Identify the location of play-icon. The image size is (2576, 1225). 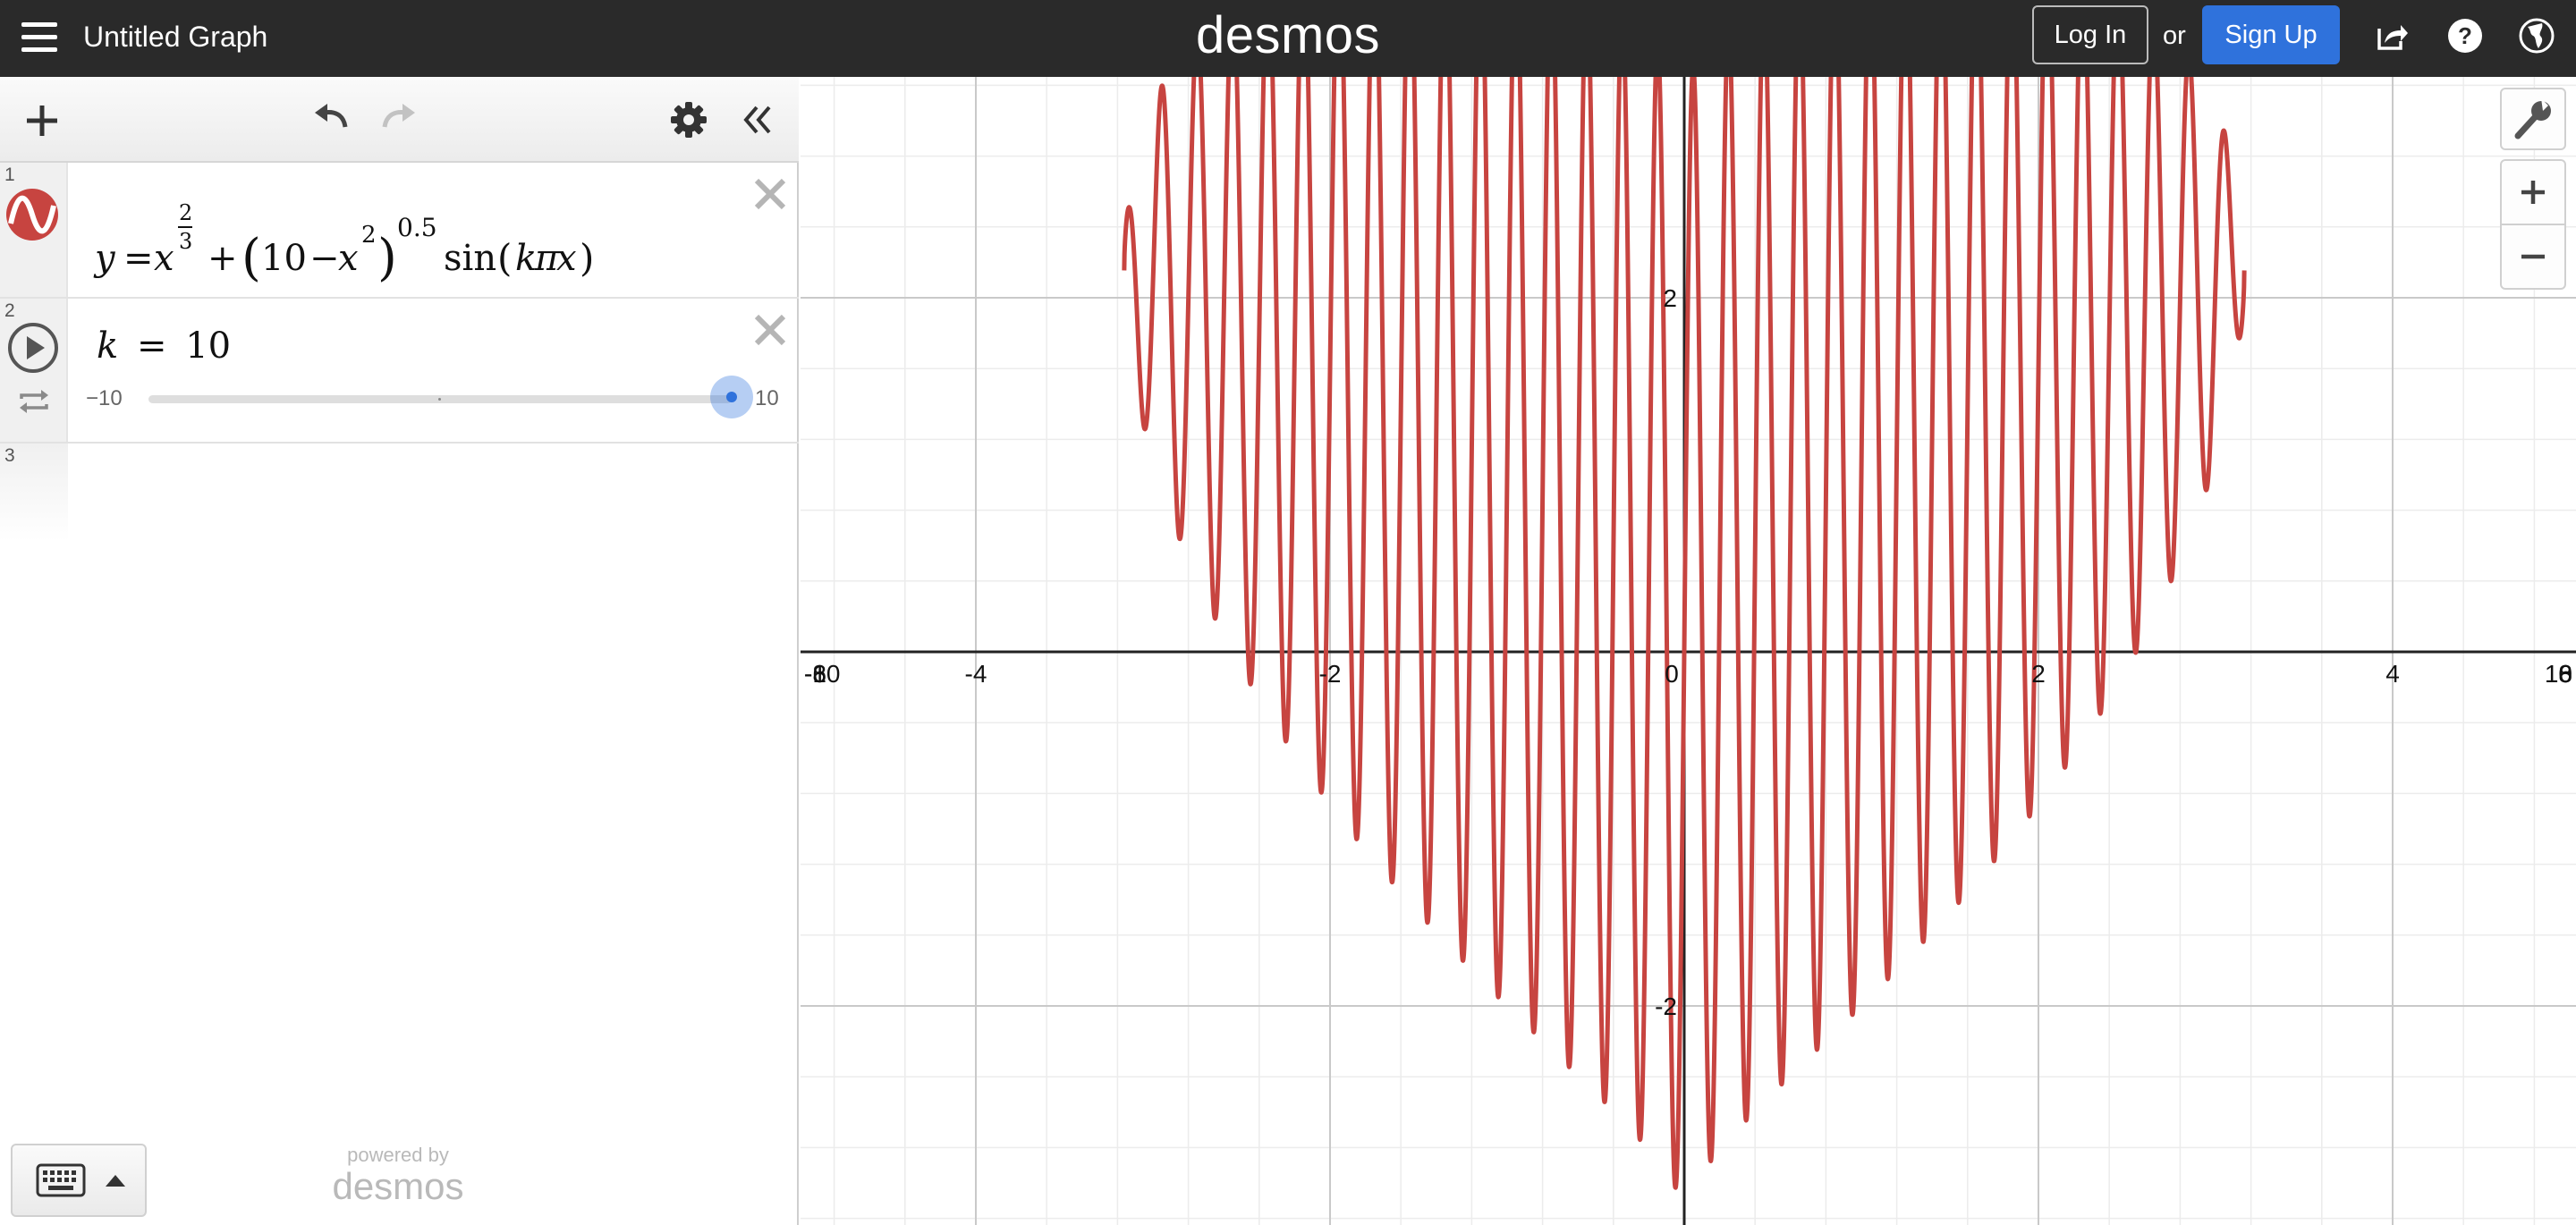
(33, 348).